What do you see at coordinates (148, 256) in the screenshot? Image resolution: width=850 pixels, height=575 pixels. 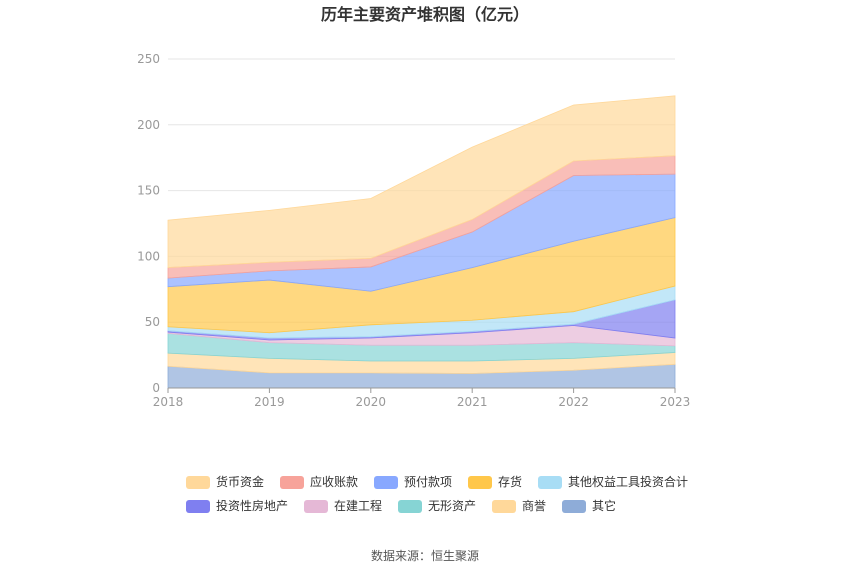 I see `y-tick-label: 100` at bounding box center [148, 256].